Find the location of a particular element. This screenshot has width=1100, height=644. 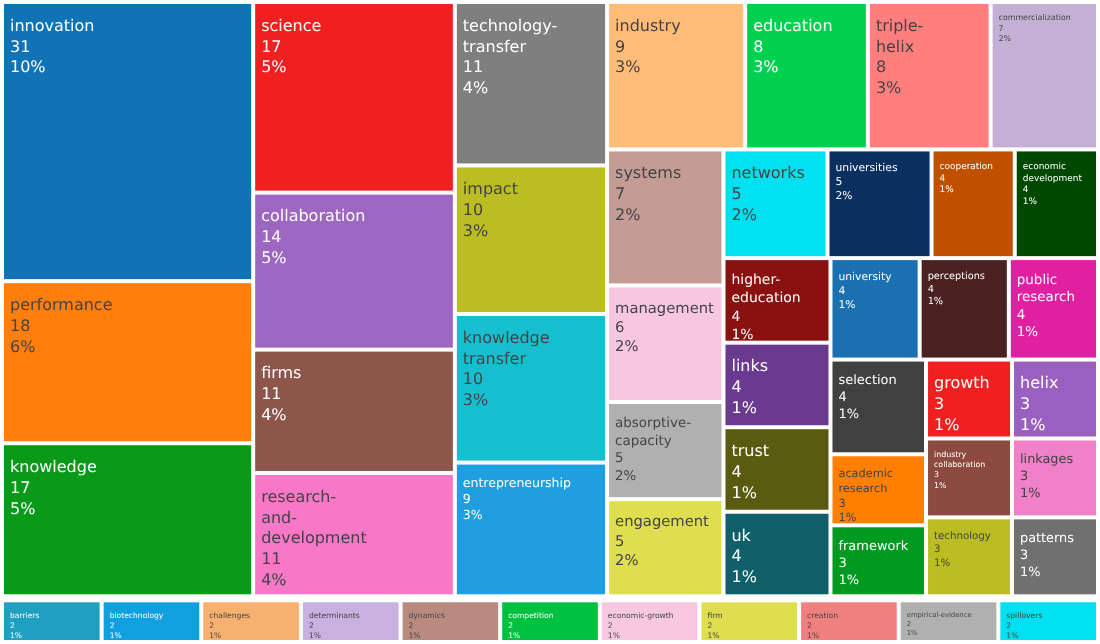

category-label: science is located at coordinates (291, 25).